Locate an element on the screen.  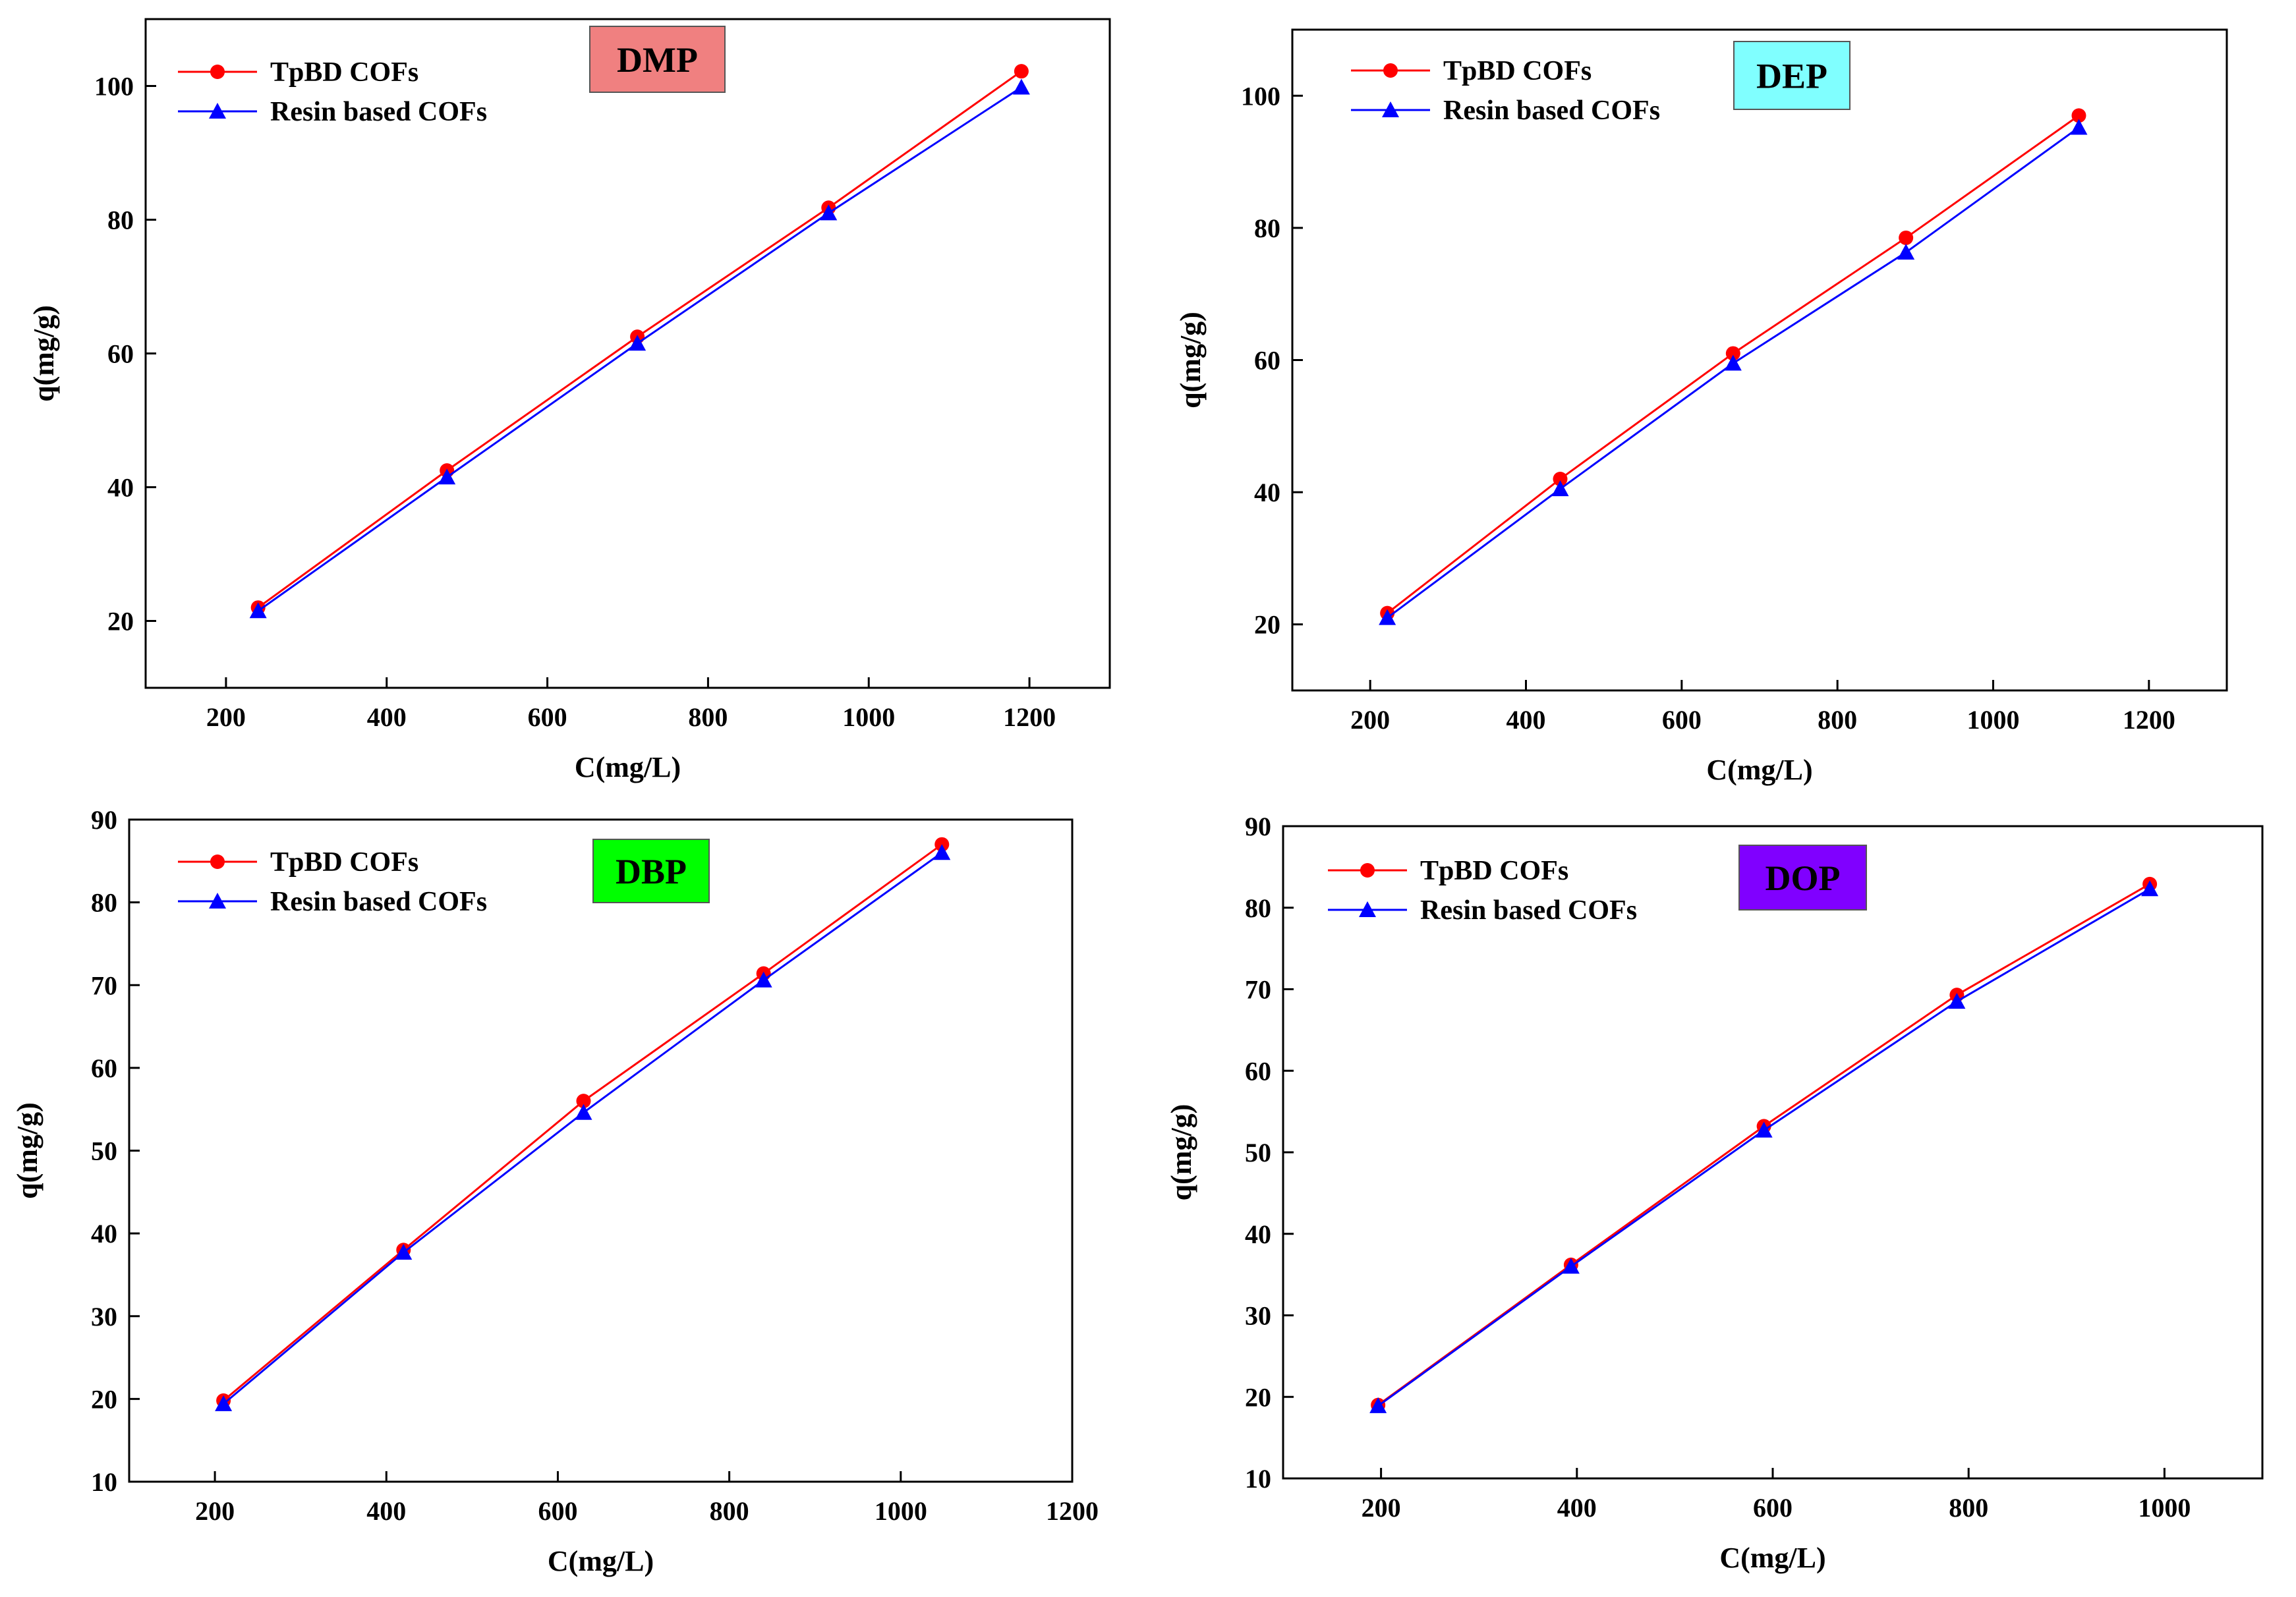
badge-label: DOP is located at coordinates (1803, 878).